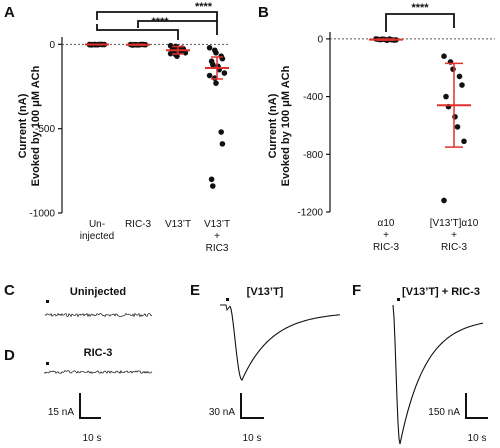 This screenshot has width=500, height=448. What do you see at coordinates (23, 125) in the screenshot?
I see `panel-a-ylabel-1: Current (nA)` at bounding box center [23, 125].